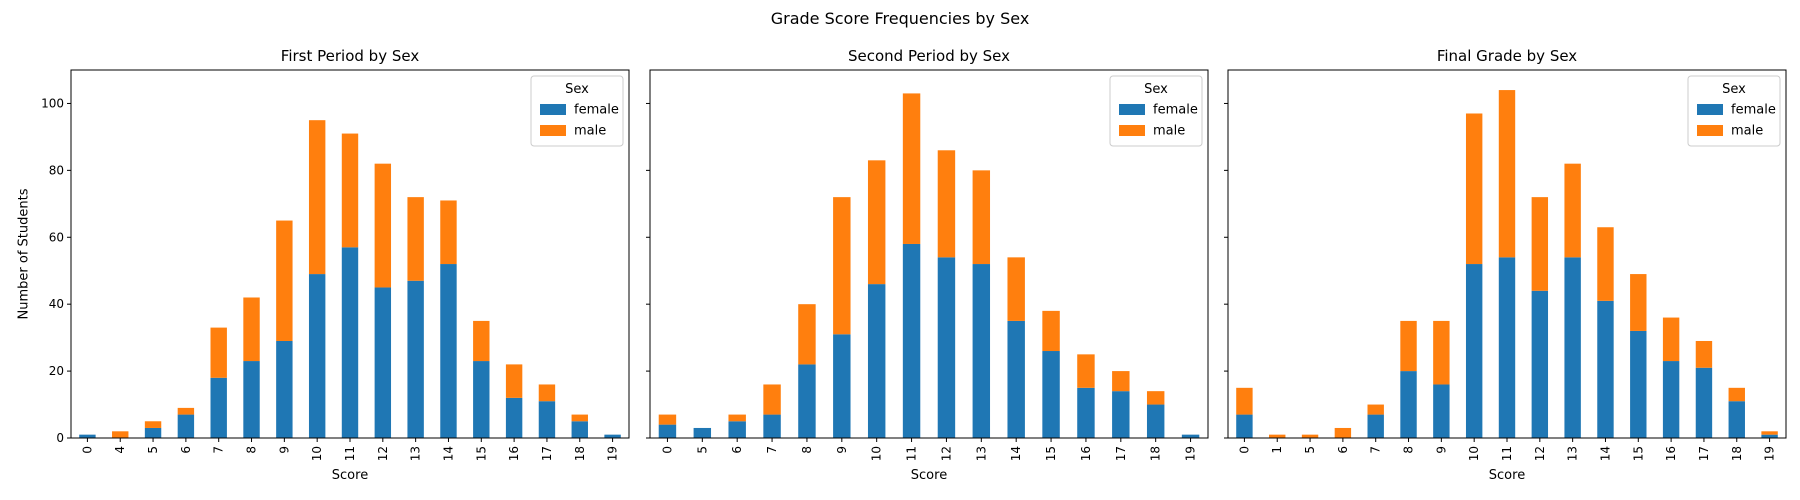 Image resolution: width=1800 pixels, height=500 pixels. I want to click on figure-suptitle: Grade Score Frequencies by Sex, so click(900, 18).